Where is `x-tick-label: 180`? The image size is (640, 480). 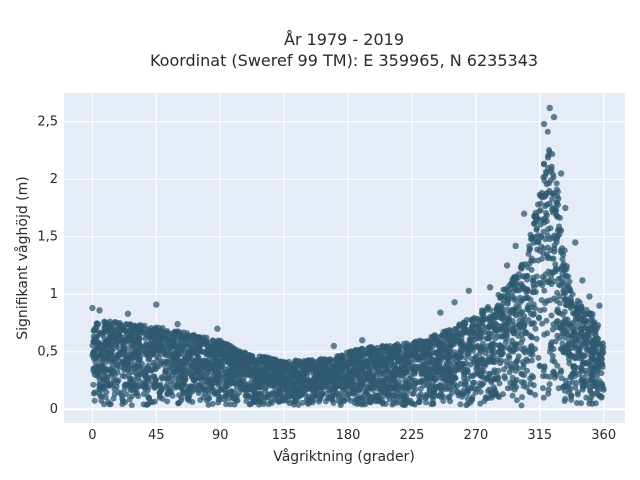 x-tick-label: 180 is located at coordinates (348, 435).